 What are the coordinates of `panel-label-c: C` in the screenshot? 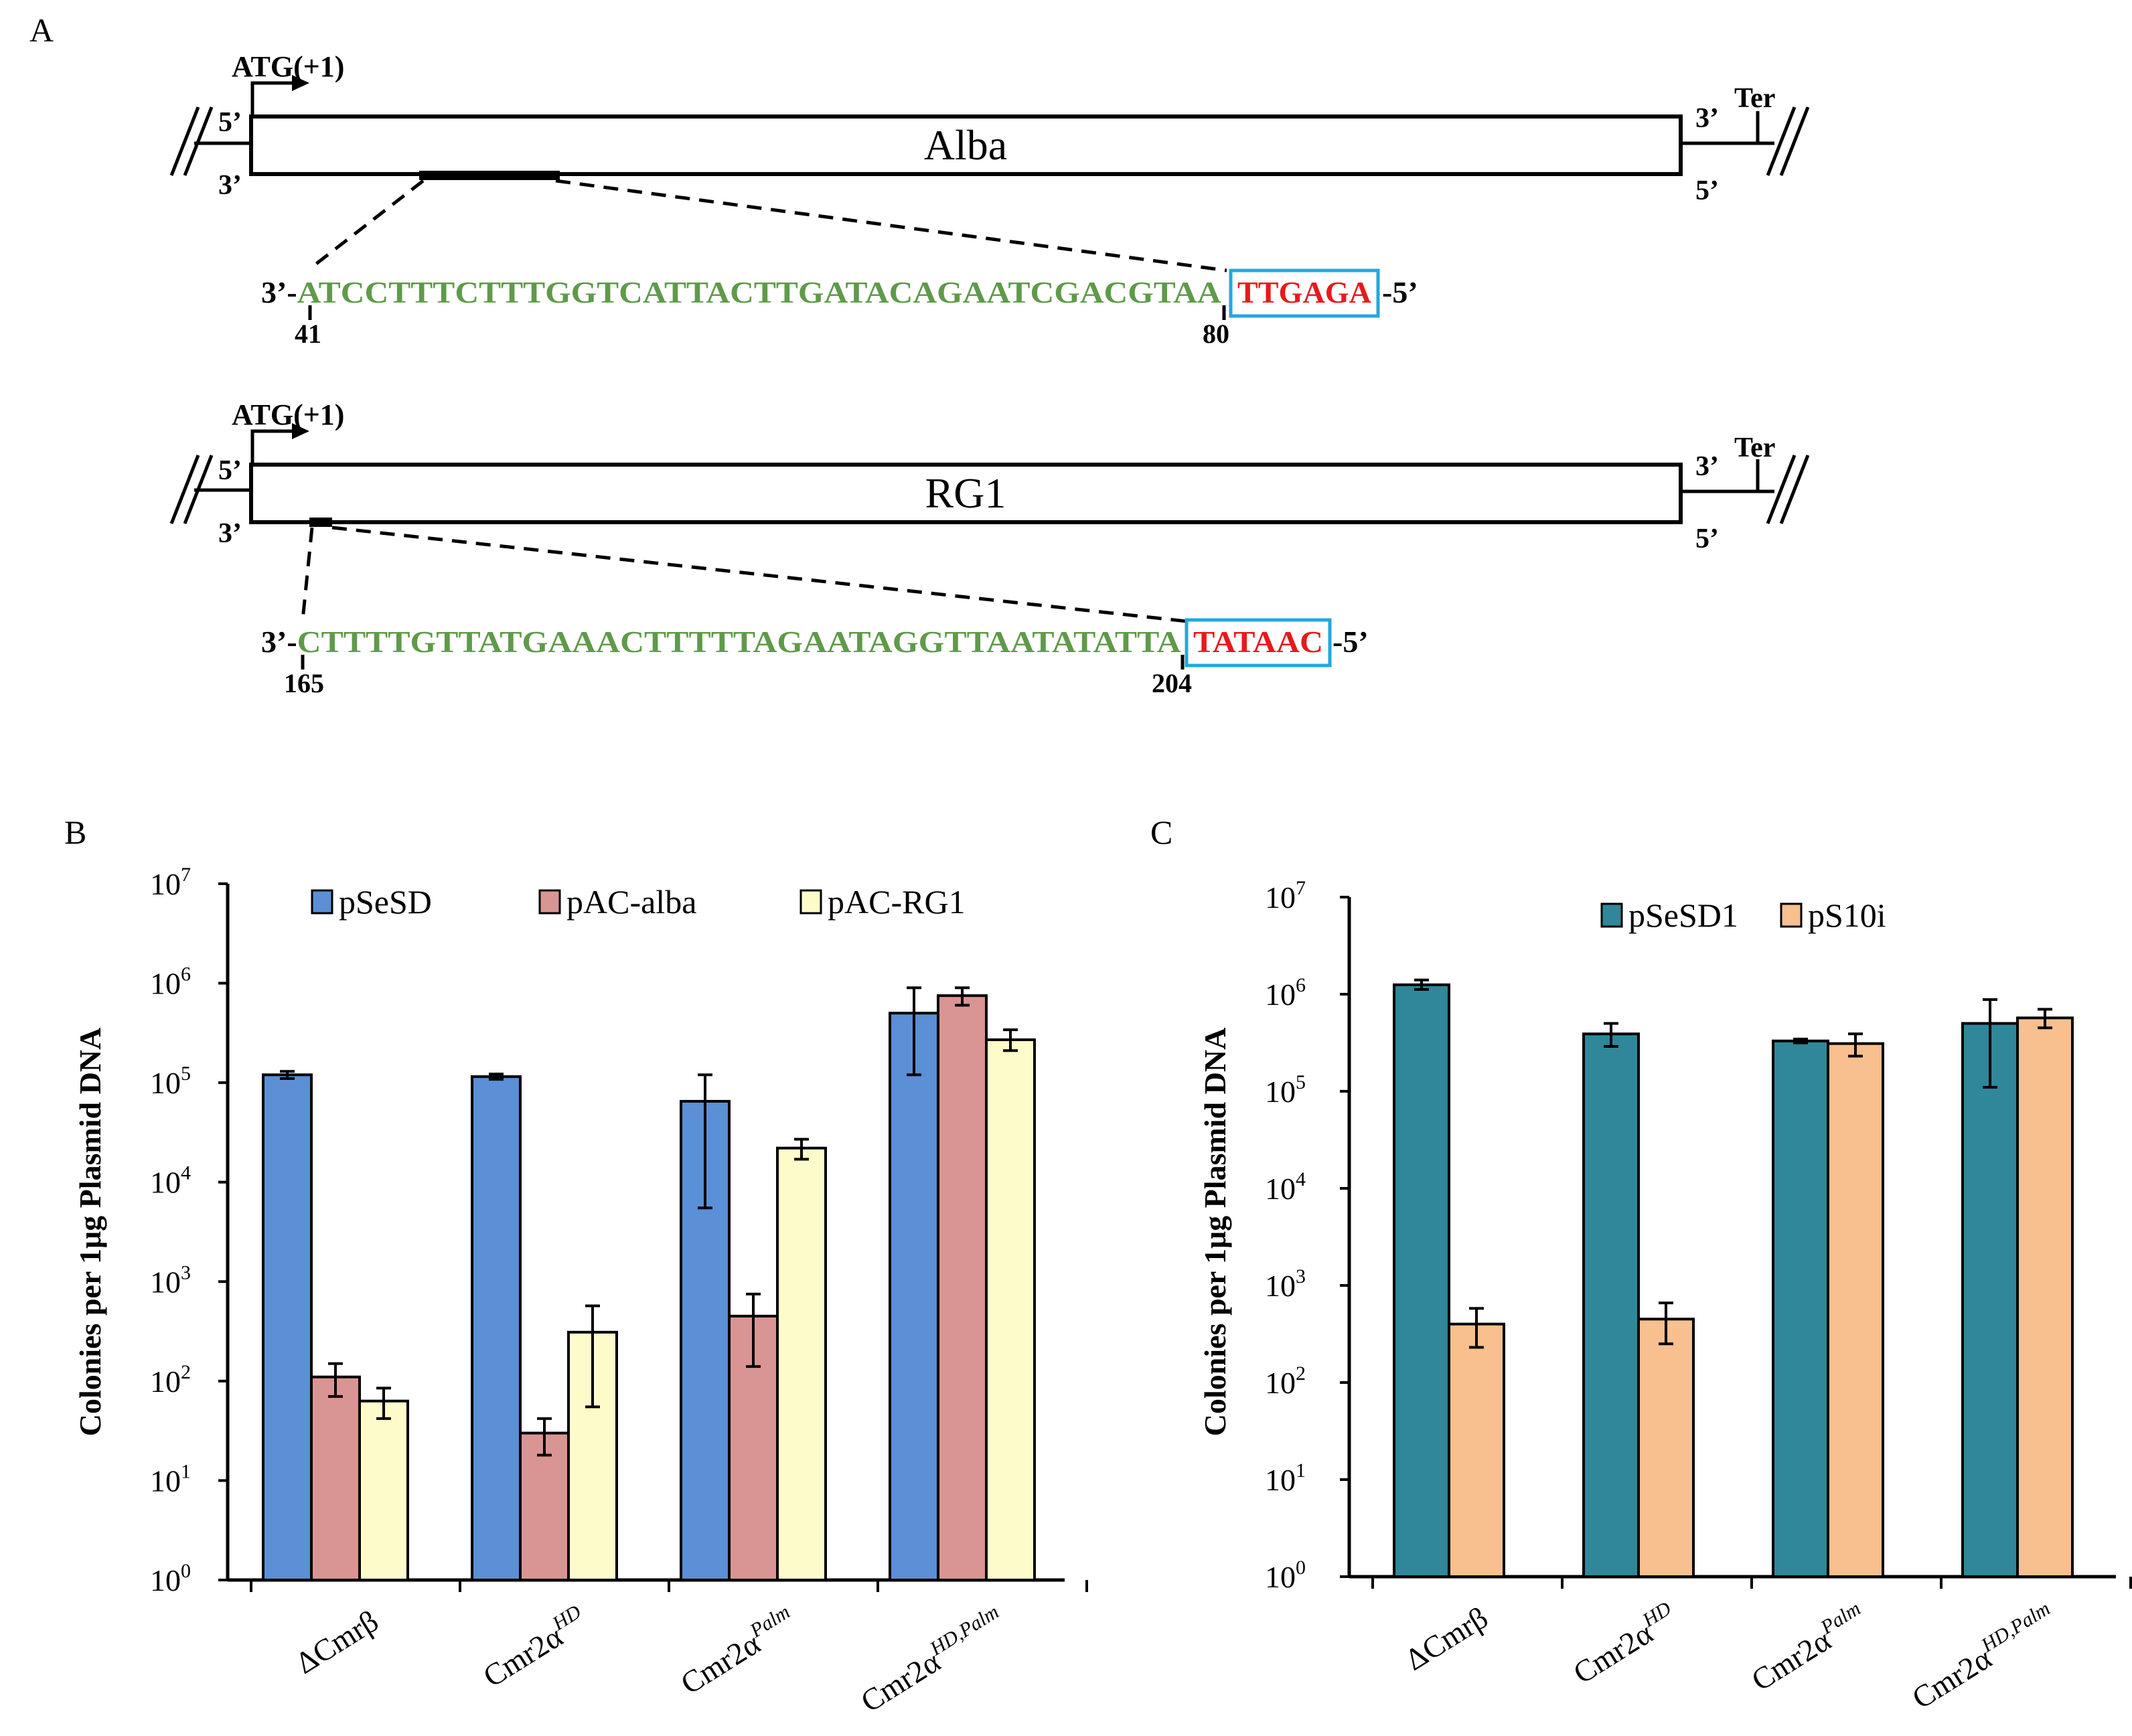 It's located at (1161, 832).